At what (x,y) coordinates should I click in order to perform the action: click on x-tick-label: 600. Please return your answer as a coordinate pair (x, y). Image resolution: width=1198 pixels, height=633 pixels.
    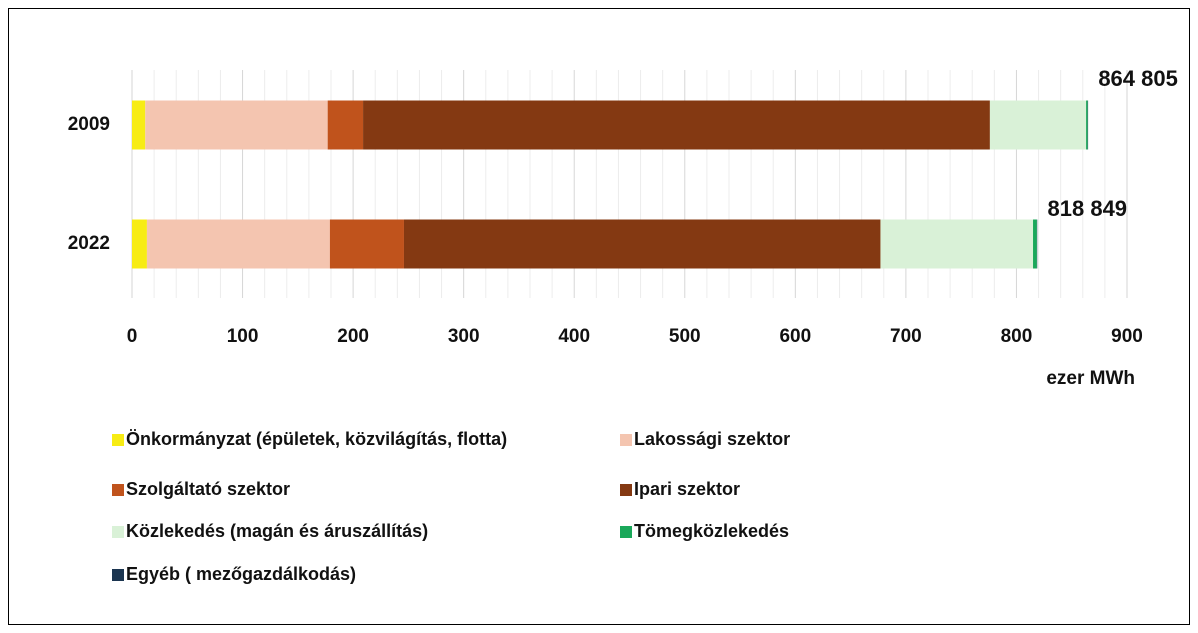
    Looking at the image, I should click on (795, 336).